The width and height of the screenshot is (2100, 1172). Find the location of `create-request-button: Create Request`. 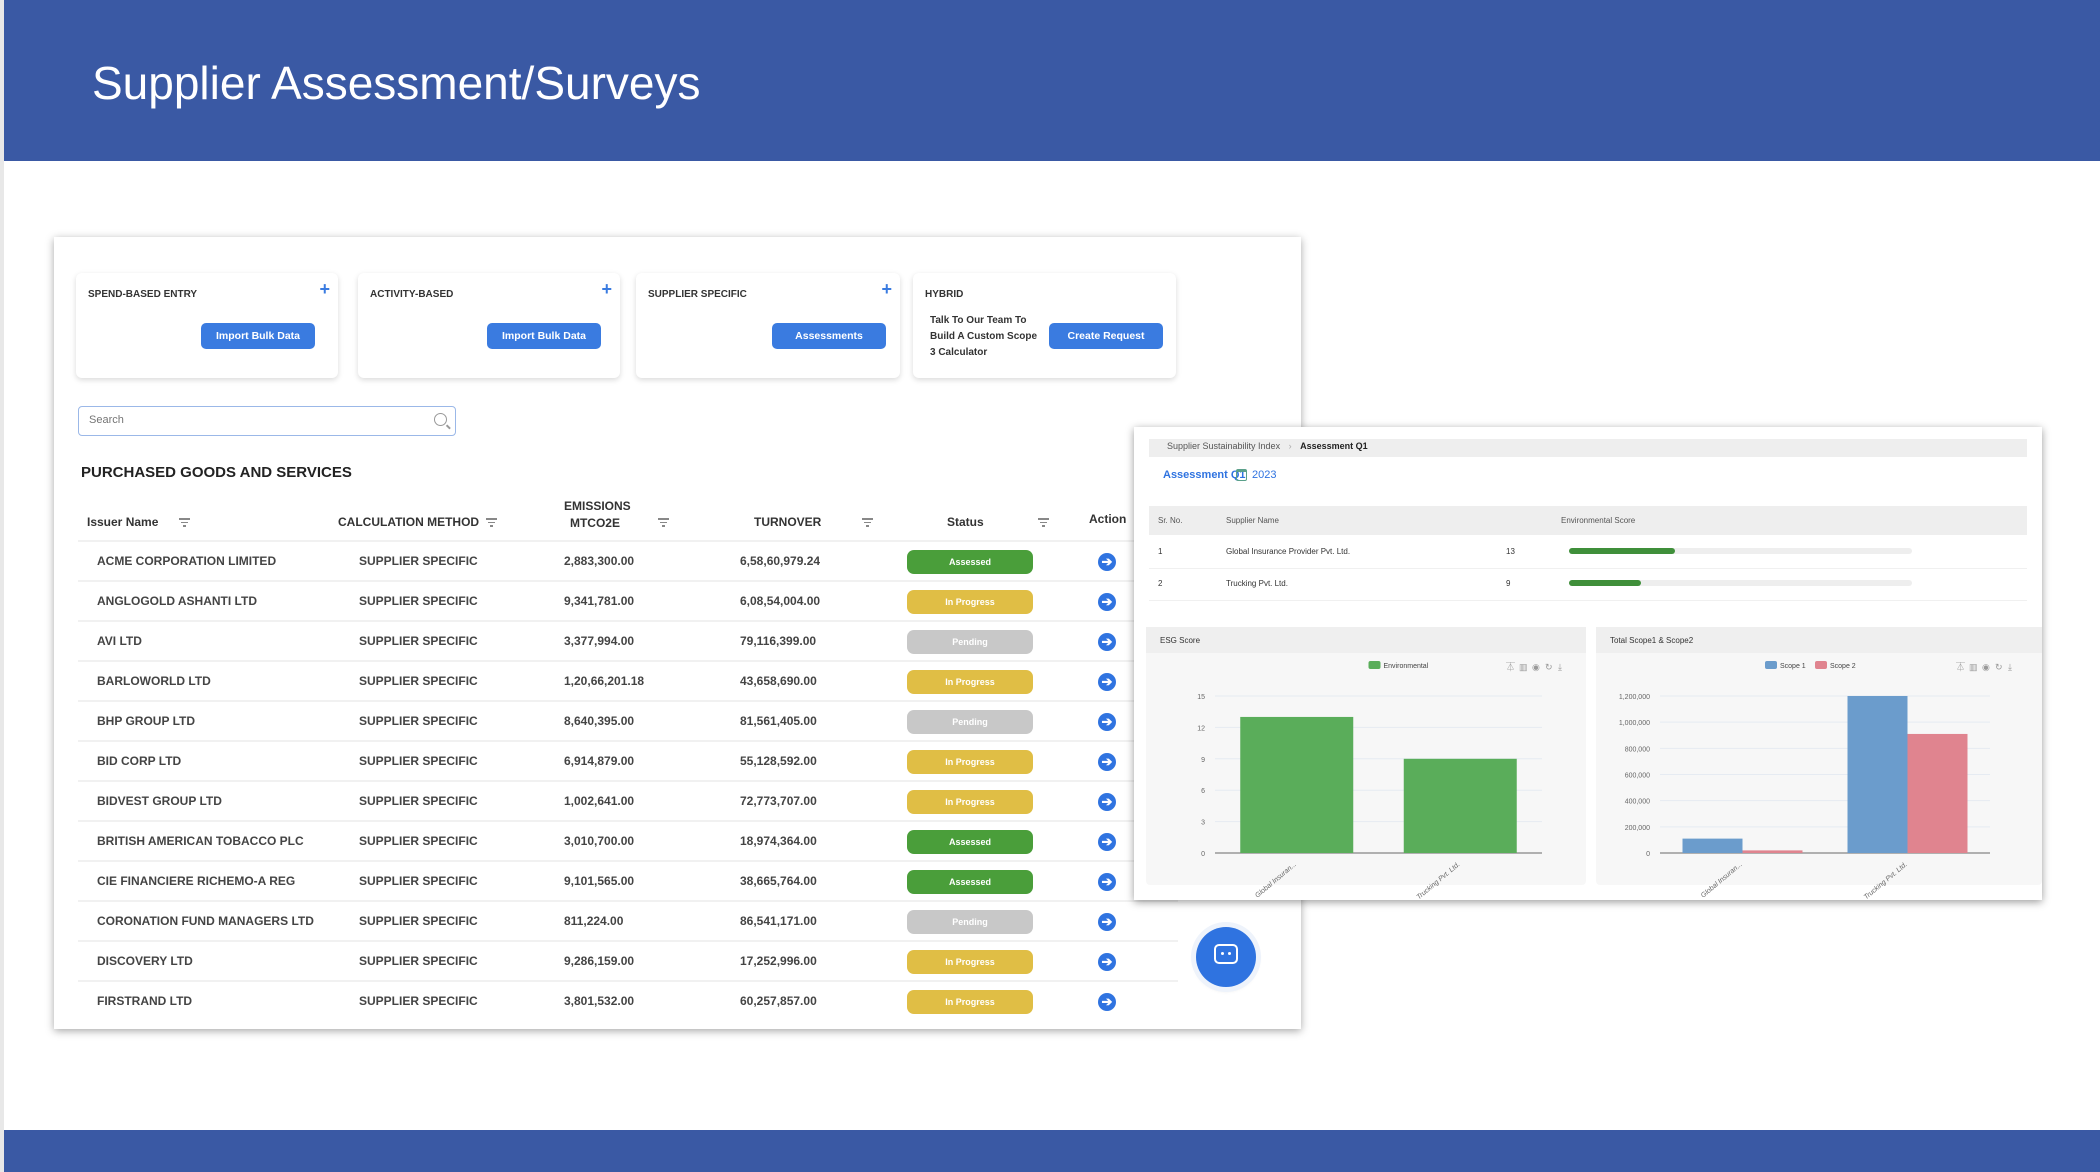

create-request-button: Create Request is located at coordinates (1106, 336).